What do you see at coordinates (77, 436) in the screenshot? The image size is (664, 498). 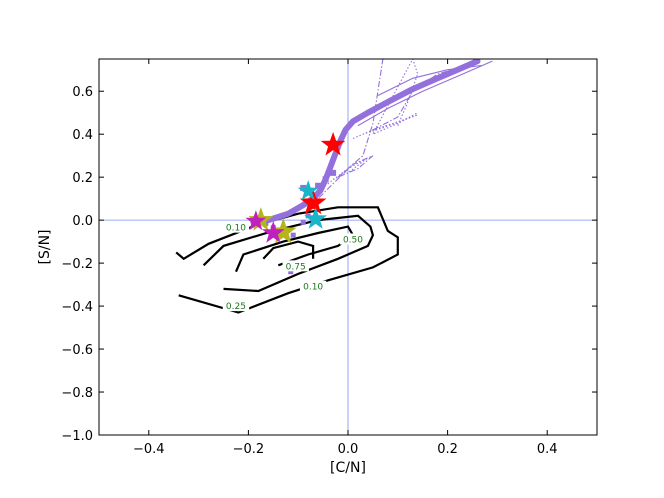 I see `y-tick-label: −1.0` at bounding box center [77, 436].